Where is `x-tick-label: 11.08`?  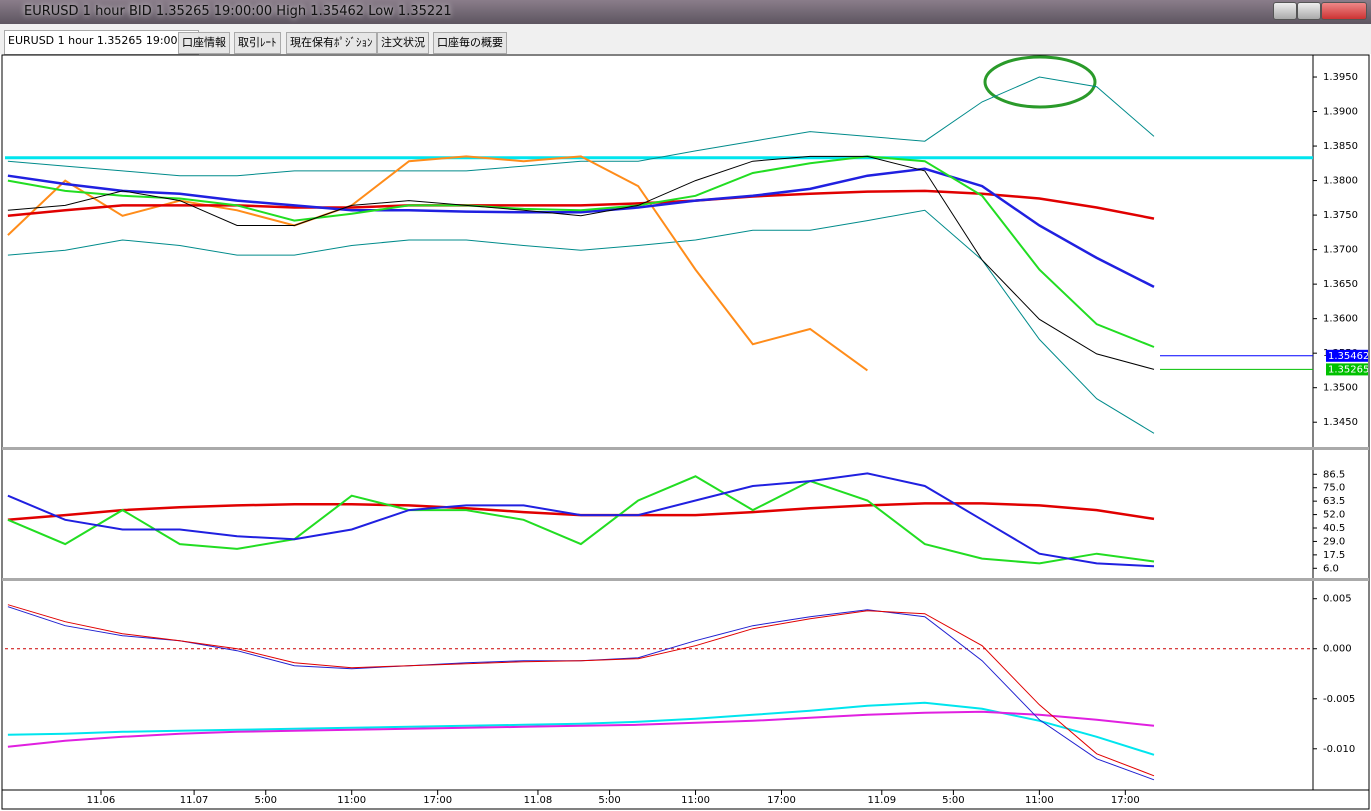
x-tick-label: 11.08 is located at coordinates (538, 800).